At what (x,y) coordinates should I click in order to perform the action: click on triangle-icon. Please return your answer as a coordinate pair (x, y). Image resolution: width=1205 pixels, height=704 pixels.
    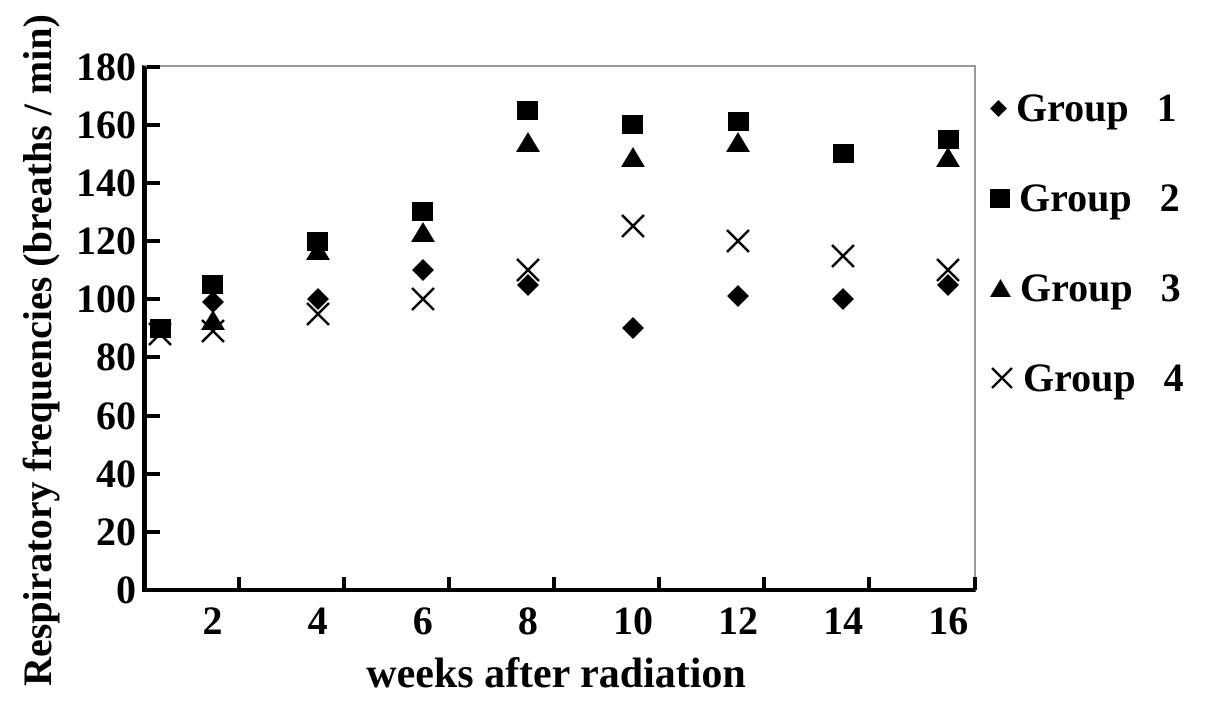
    Looking at the image, I should click on (1000, 288).